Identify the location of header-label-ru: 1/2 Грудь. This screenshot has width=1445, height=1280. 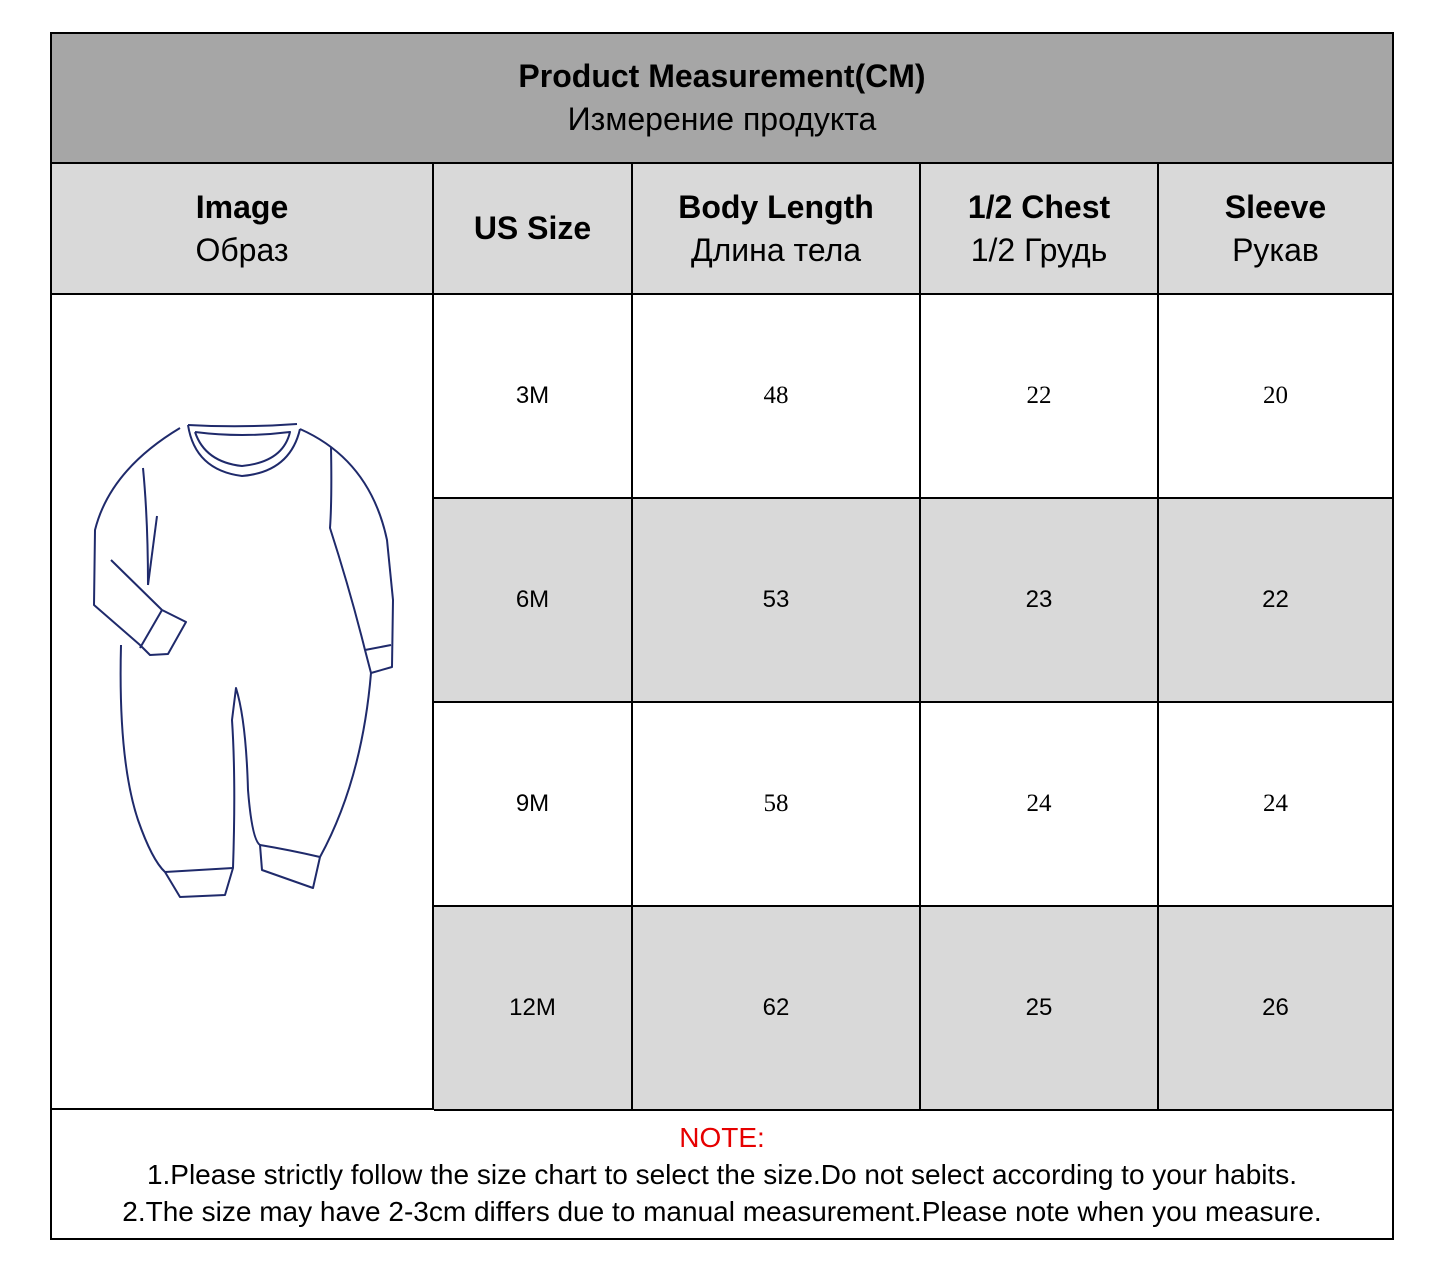
(1039, 249).